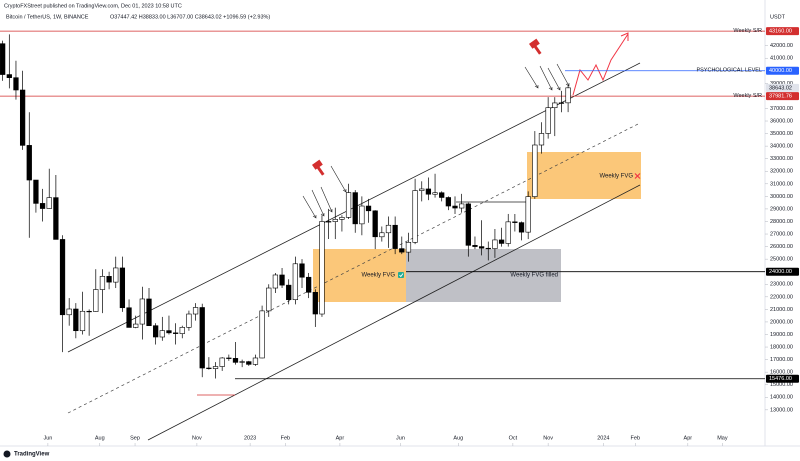 This screenshot has width=800, height=461. What do you see at coordinates (781, 322) in the screenshot?
I see `y-tick-label: 20000.00` at bounding box center [781, 322].